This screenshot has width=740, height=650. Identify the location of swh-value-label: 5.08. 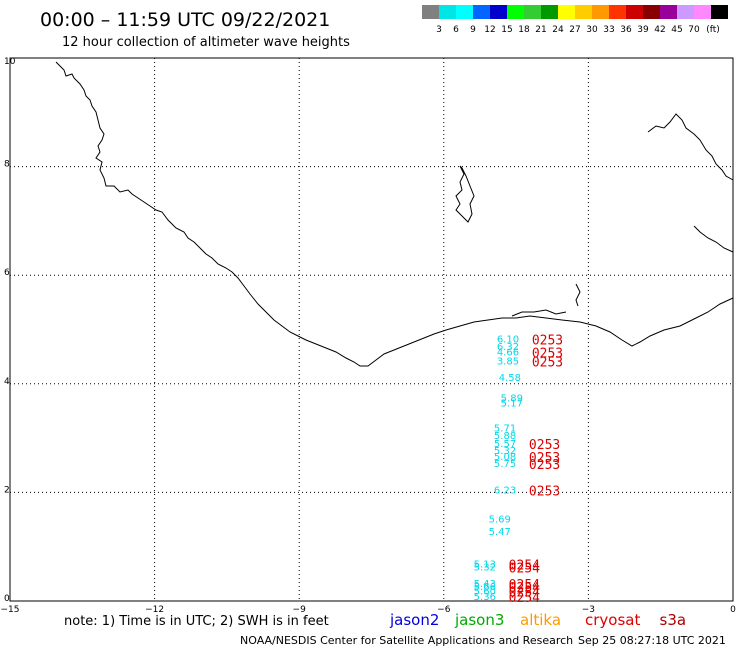
(505, 457).